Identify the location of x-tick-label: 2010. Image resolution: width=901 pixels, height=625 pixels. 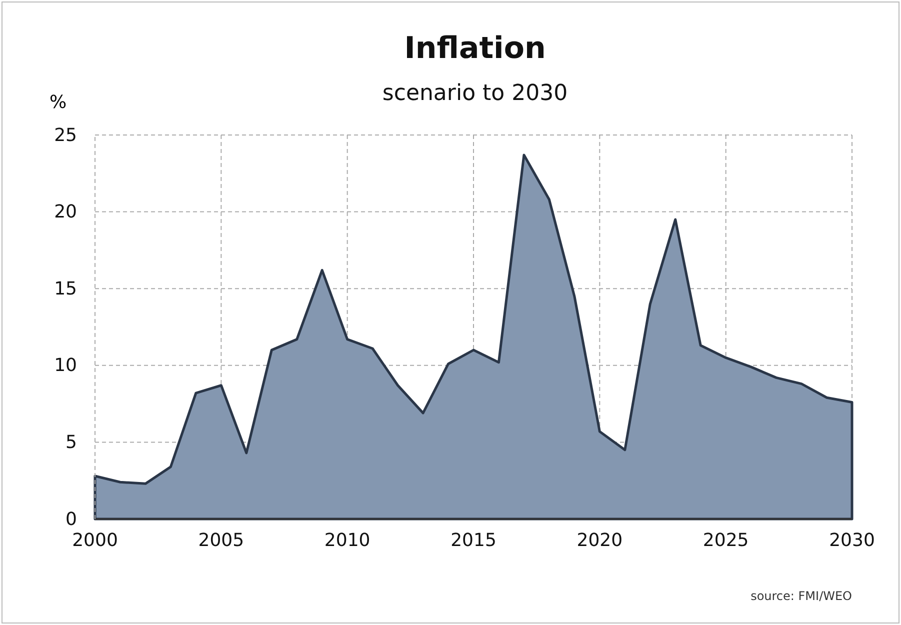
(347, 540).